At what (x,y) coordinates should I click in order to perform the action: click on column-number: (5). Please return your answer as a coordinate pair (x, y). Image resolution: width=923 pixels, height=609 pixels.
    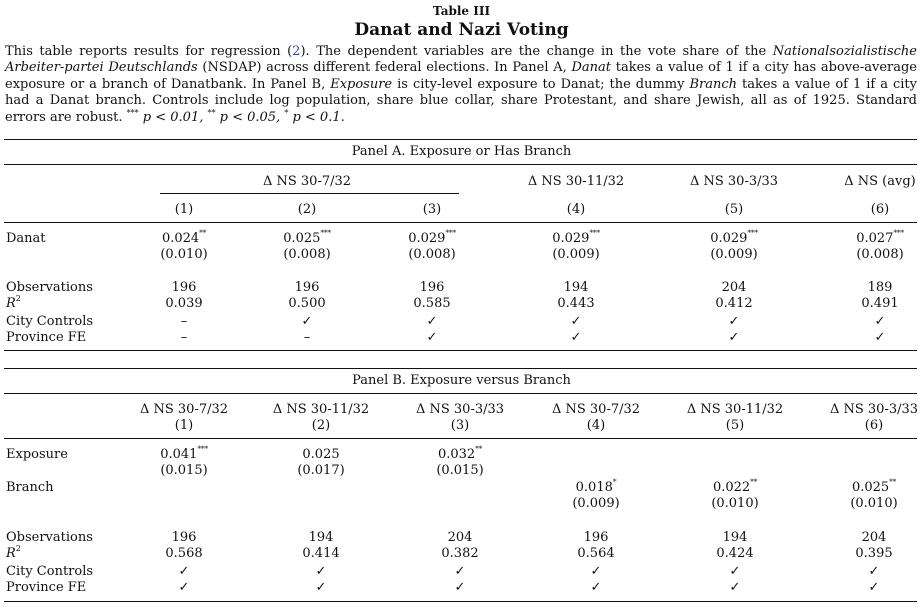
    Looking at the image, I should click on (735, 425).